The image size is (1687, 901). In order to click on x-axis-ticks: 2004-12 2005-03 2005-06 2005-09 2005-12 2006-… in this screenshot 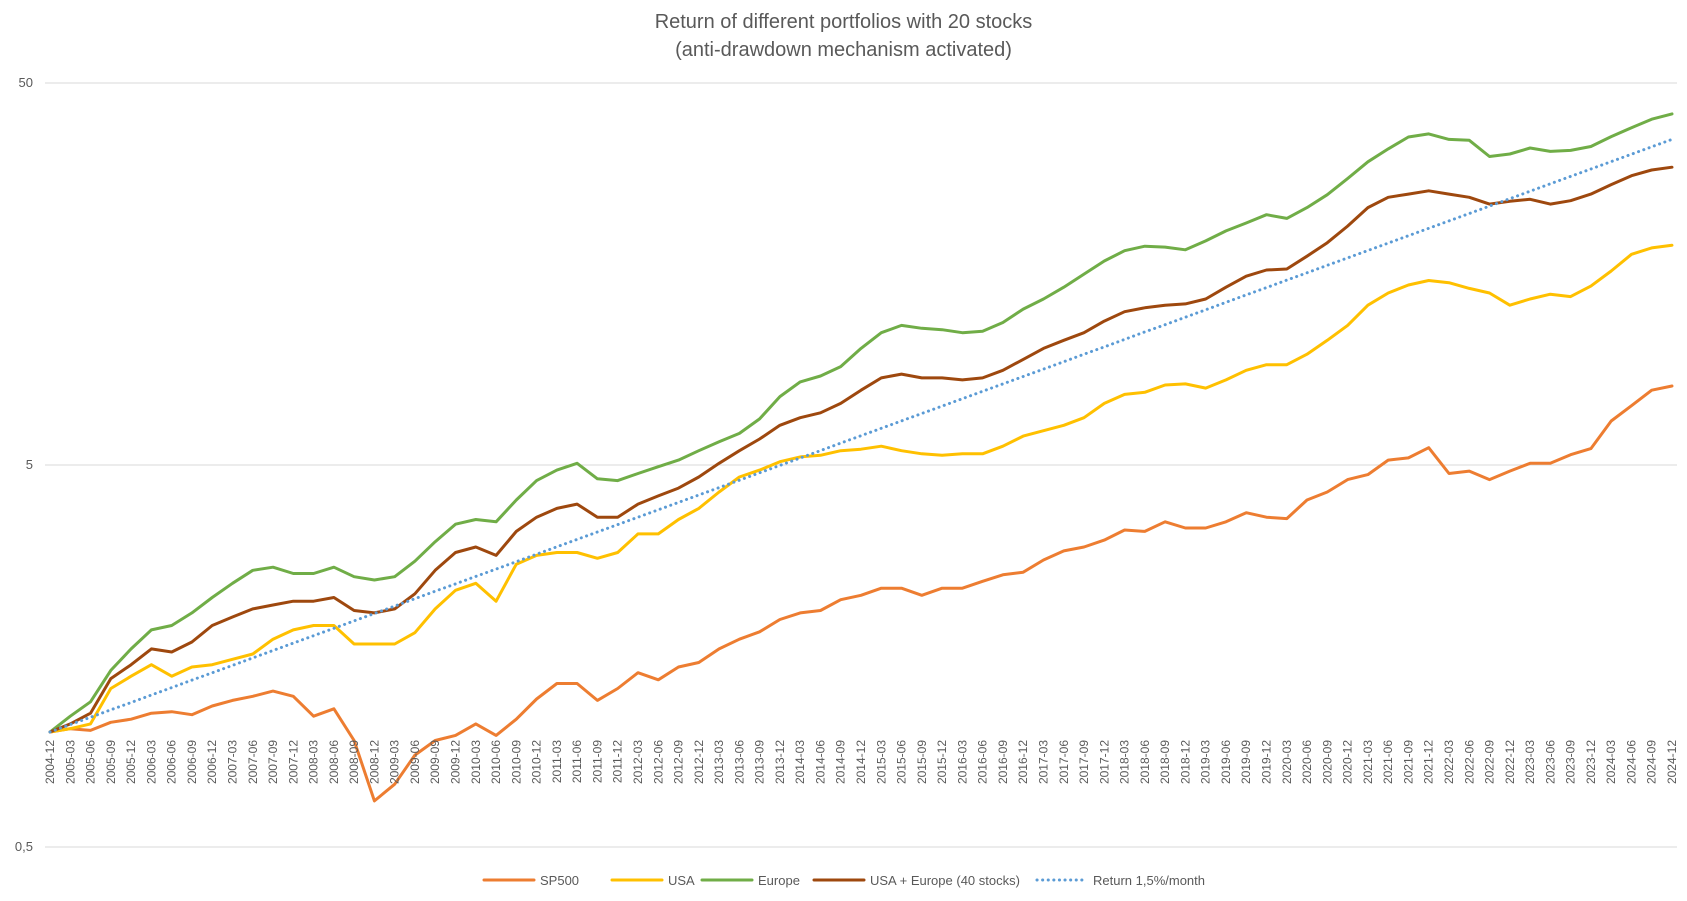, I will do `click(861, 762)`.